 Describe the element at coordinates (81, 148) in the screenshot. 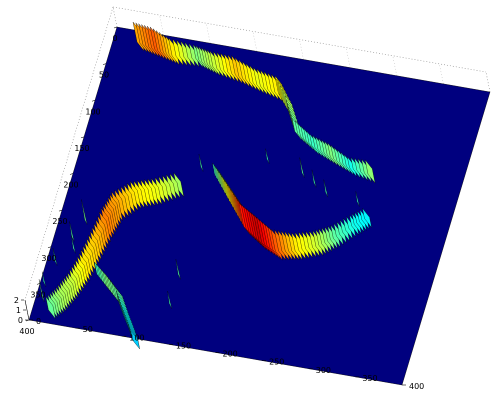

I see `x-tick-label: 150` at that location.